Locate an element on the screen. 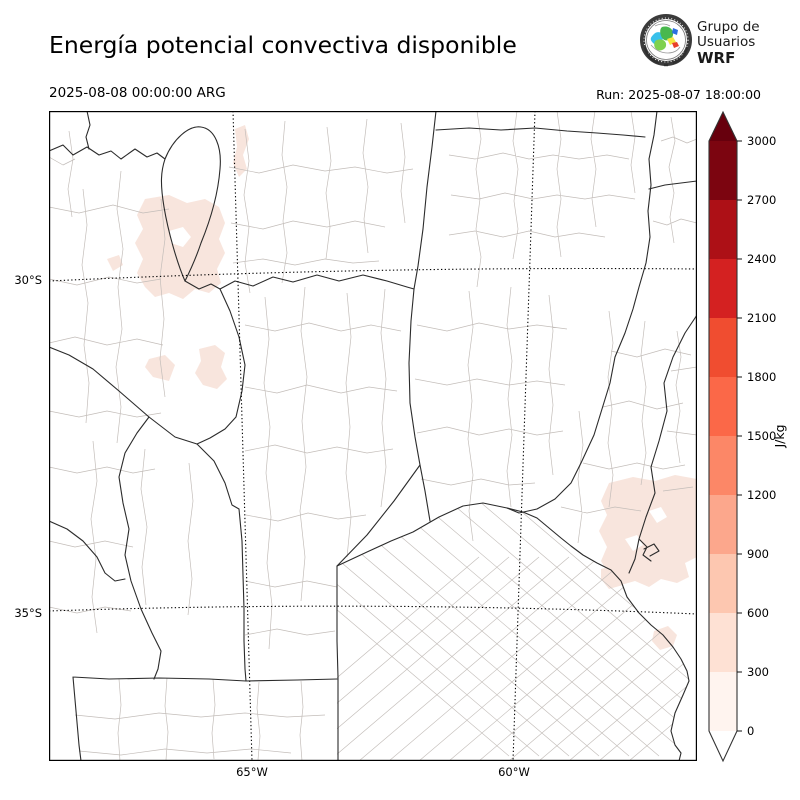  cbar-tick-600: 600 is located at coordinates (758, 613).